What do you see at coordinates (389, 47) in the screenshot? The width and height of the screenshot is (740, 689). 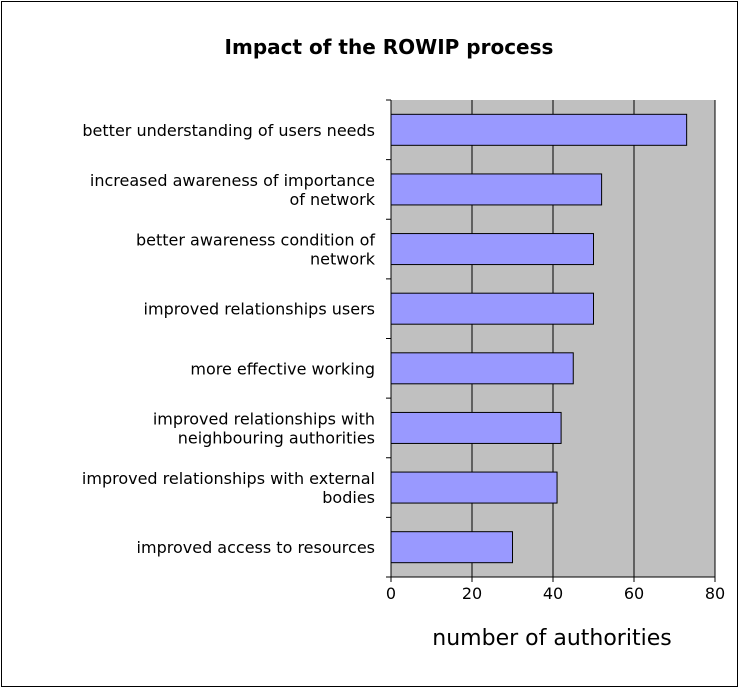 I see `chart-title: Impact of the ROWIP process` at bounding box center [389, 47].